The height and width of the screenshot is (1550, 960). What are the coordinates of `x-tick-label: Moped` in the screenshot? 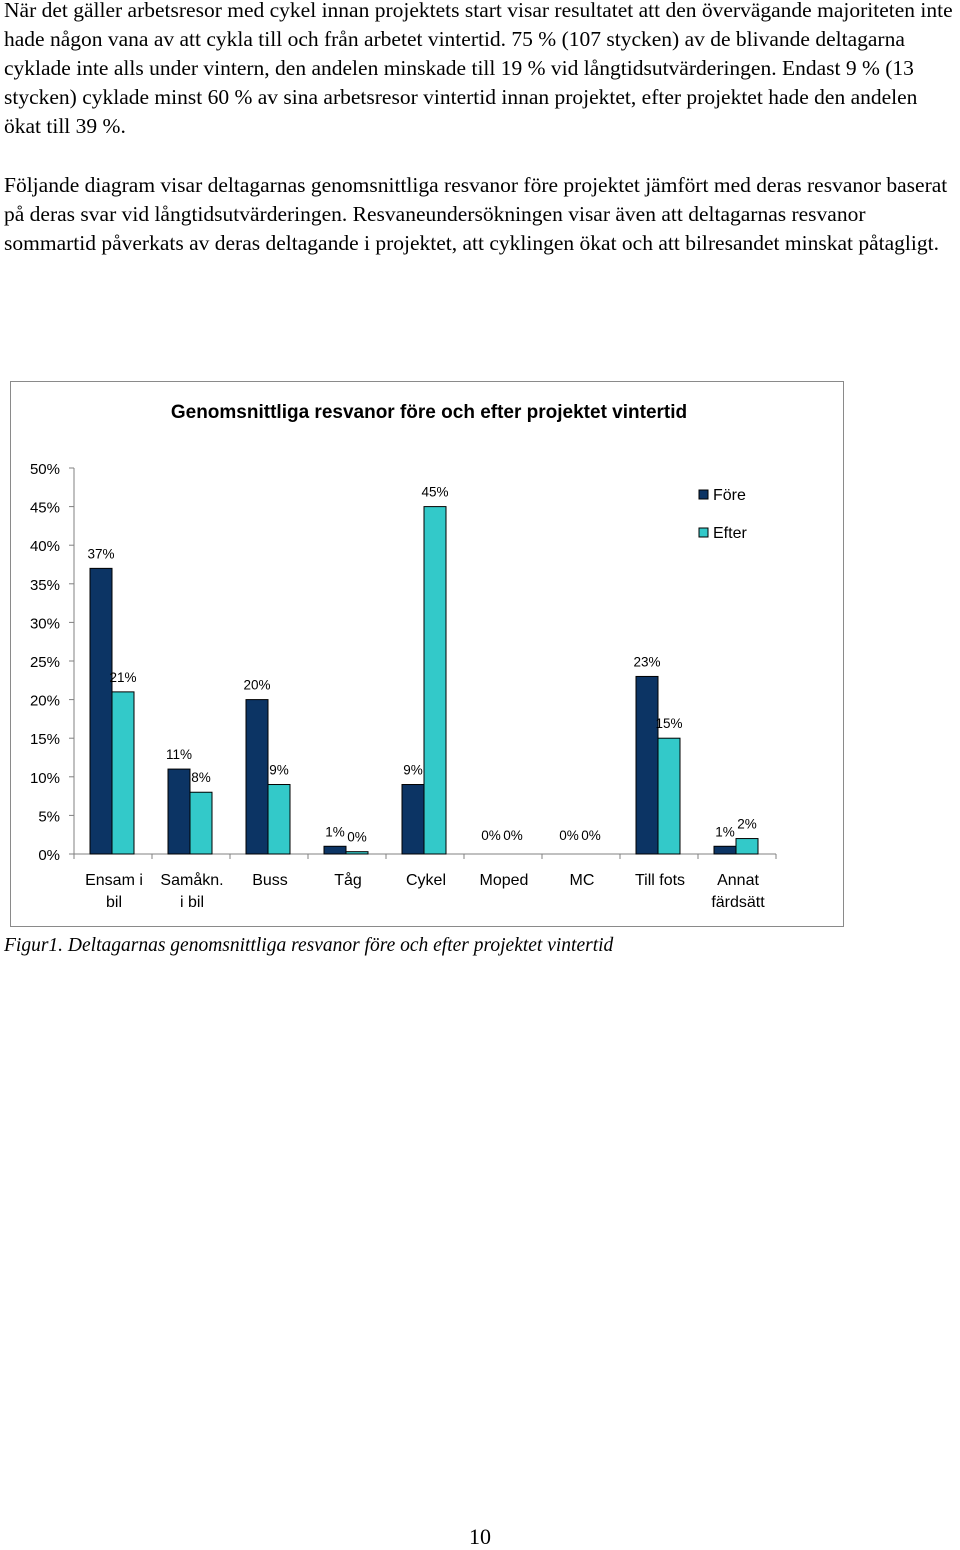 It's located at (504, 880).